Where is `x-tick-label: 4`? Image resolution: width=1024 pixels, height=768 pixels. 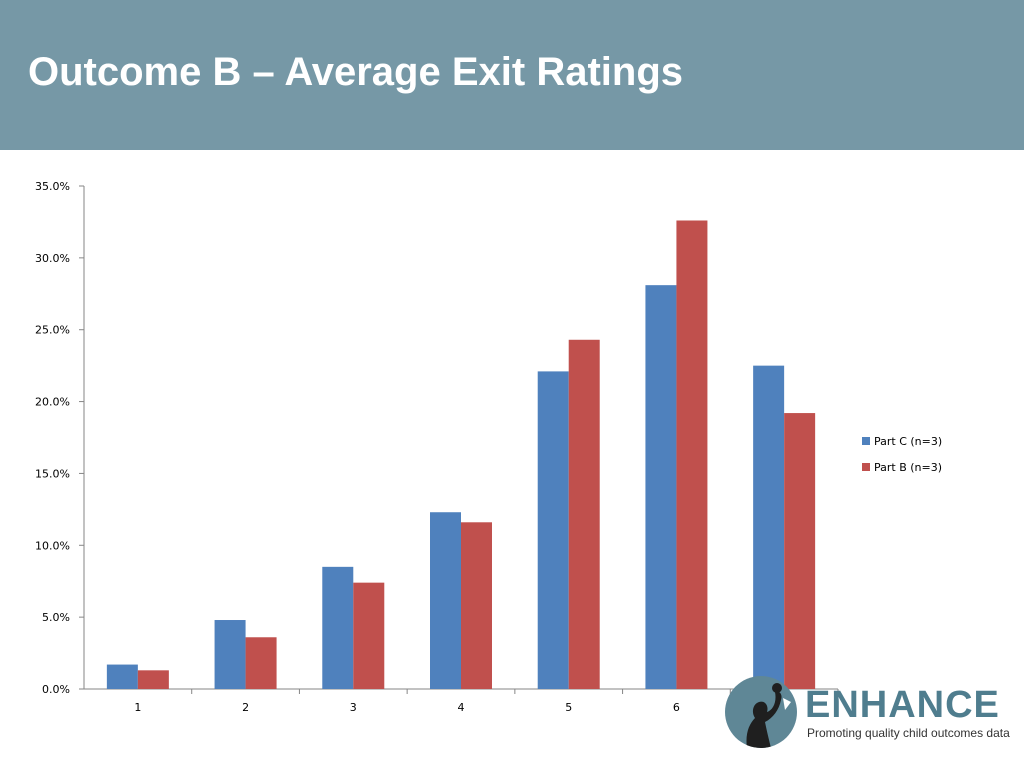
x-tick-label: 4 is located at coordinates (461, 707).